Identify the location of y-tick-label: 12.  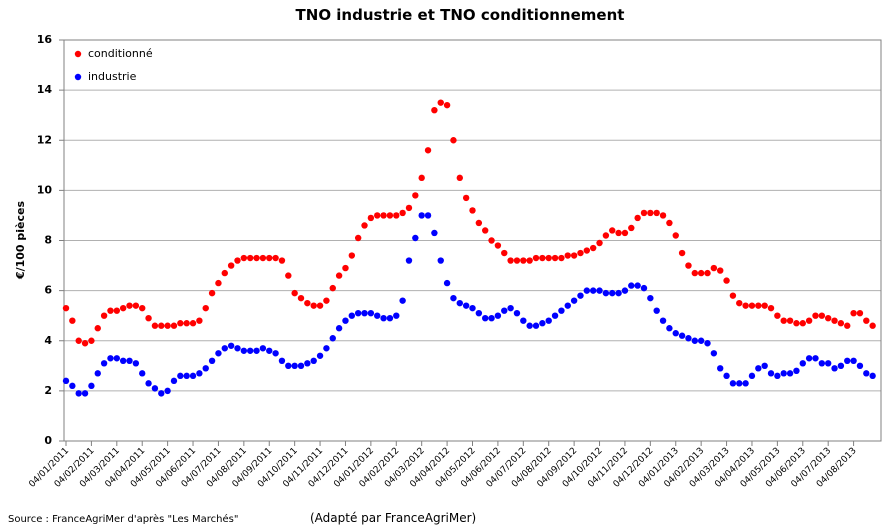
(44, 139).